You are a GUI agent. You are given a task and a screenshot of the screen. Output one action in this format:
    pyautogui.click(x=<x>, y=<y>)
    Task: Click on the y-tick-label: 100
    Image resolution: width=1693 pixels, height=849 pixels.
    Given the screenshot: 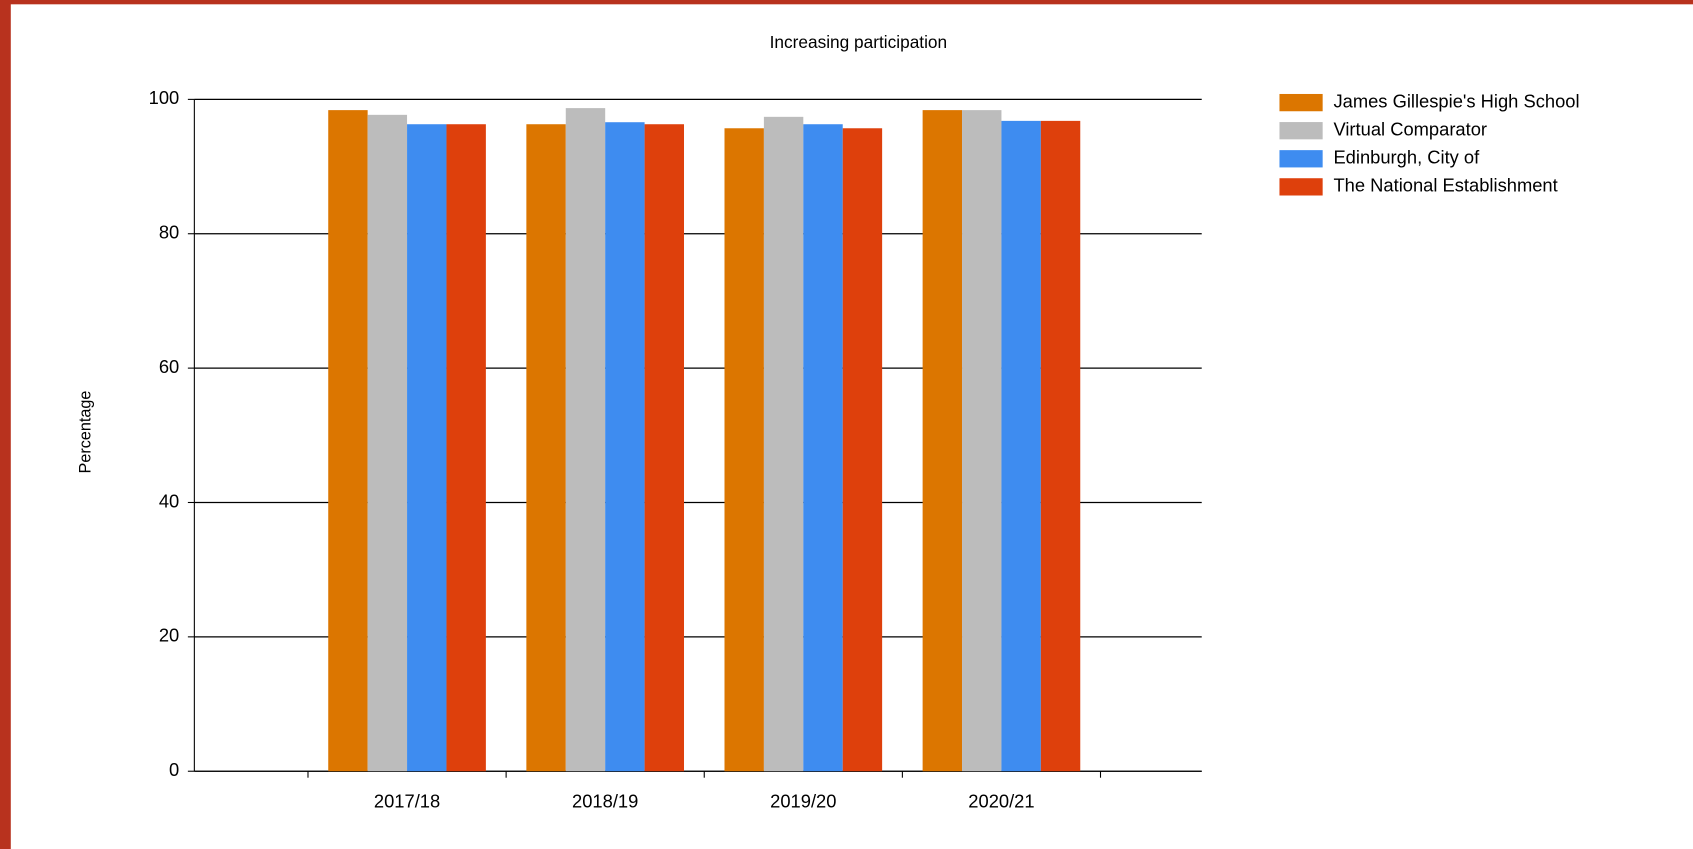 What is the action you would take?
    pyautogui.click(x=164, y=97)
    